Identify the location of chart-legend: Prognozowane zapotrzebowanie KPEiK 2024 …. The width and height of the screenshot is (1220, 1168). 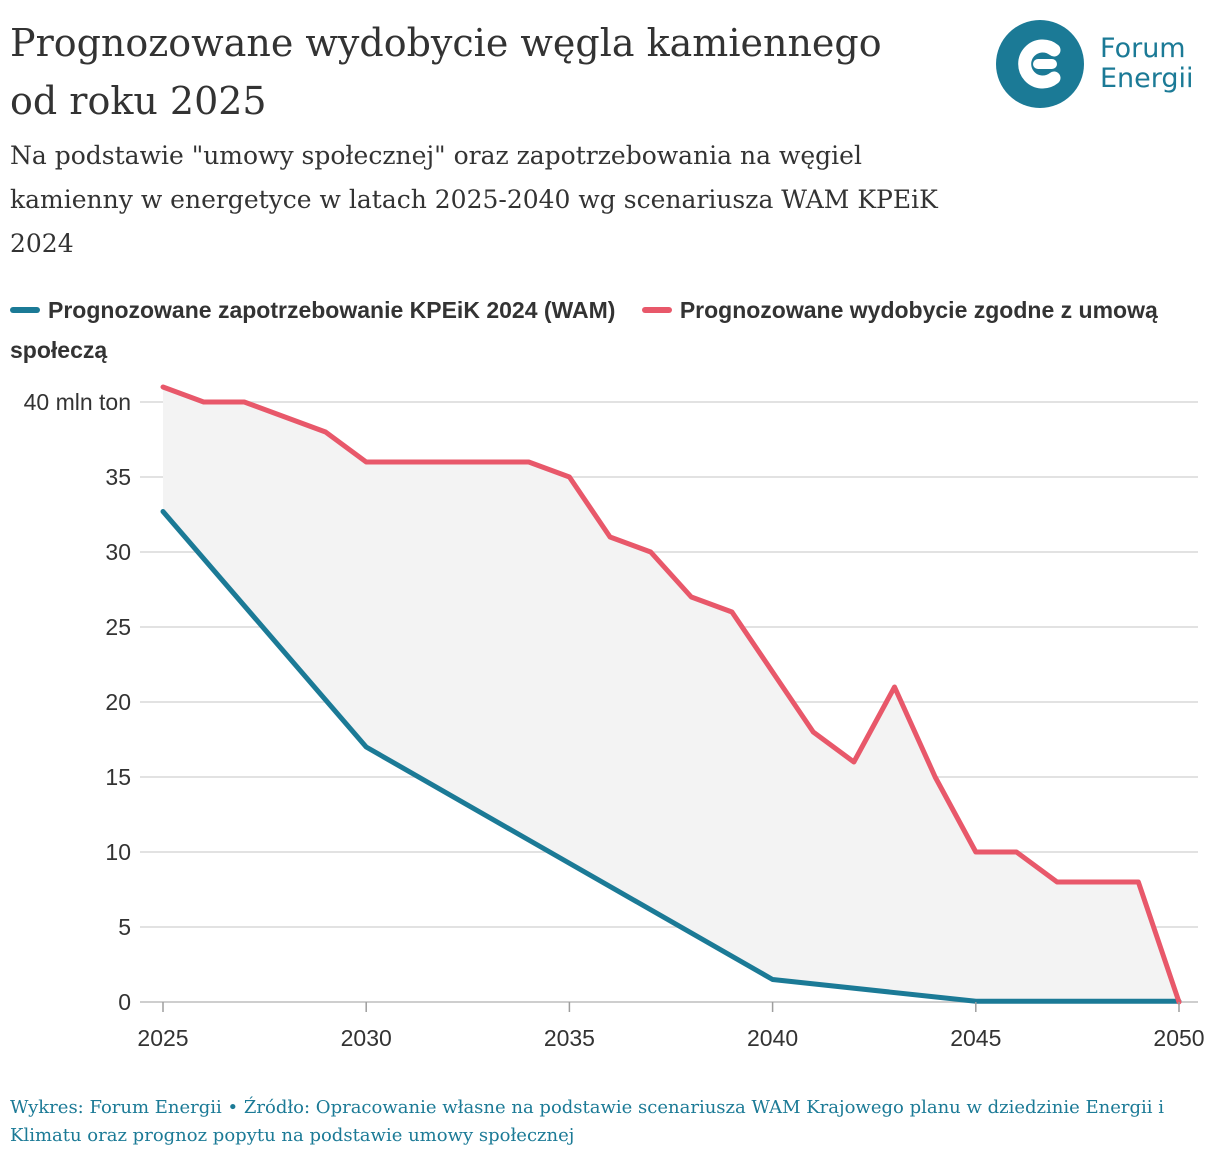
(605, 330).